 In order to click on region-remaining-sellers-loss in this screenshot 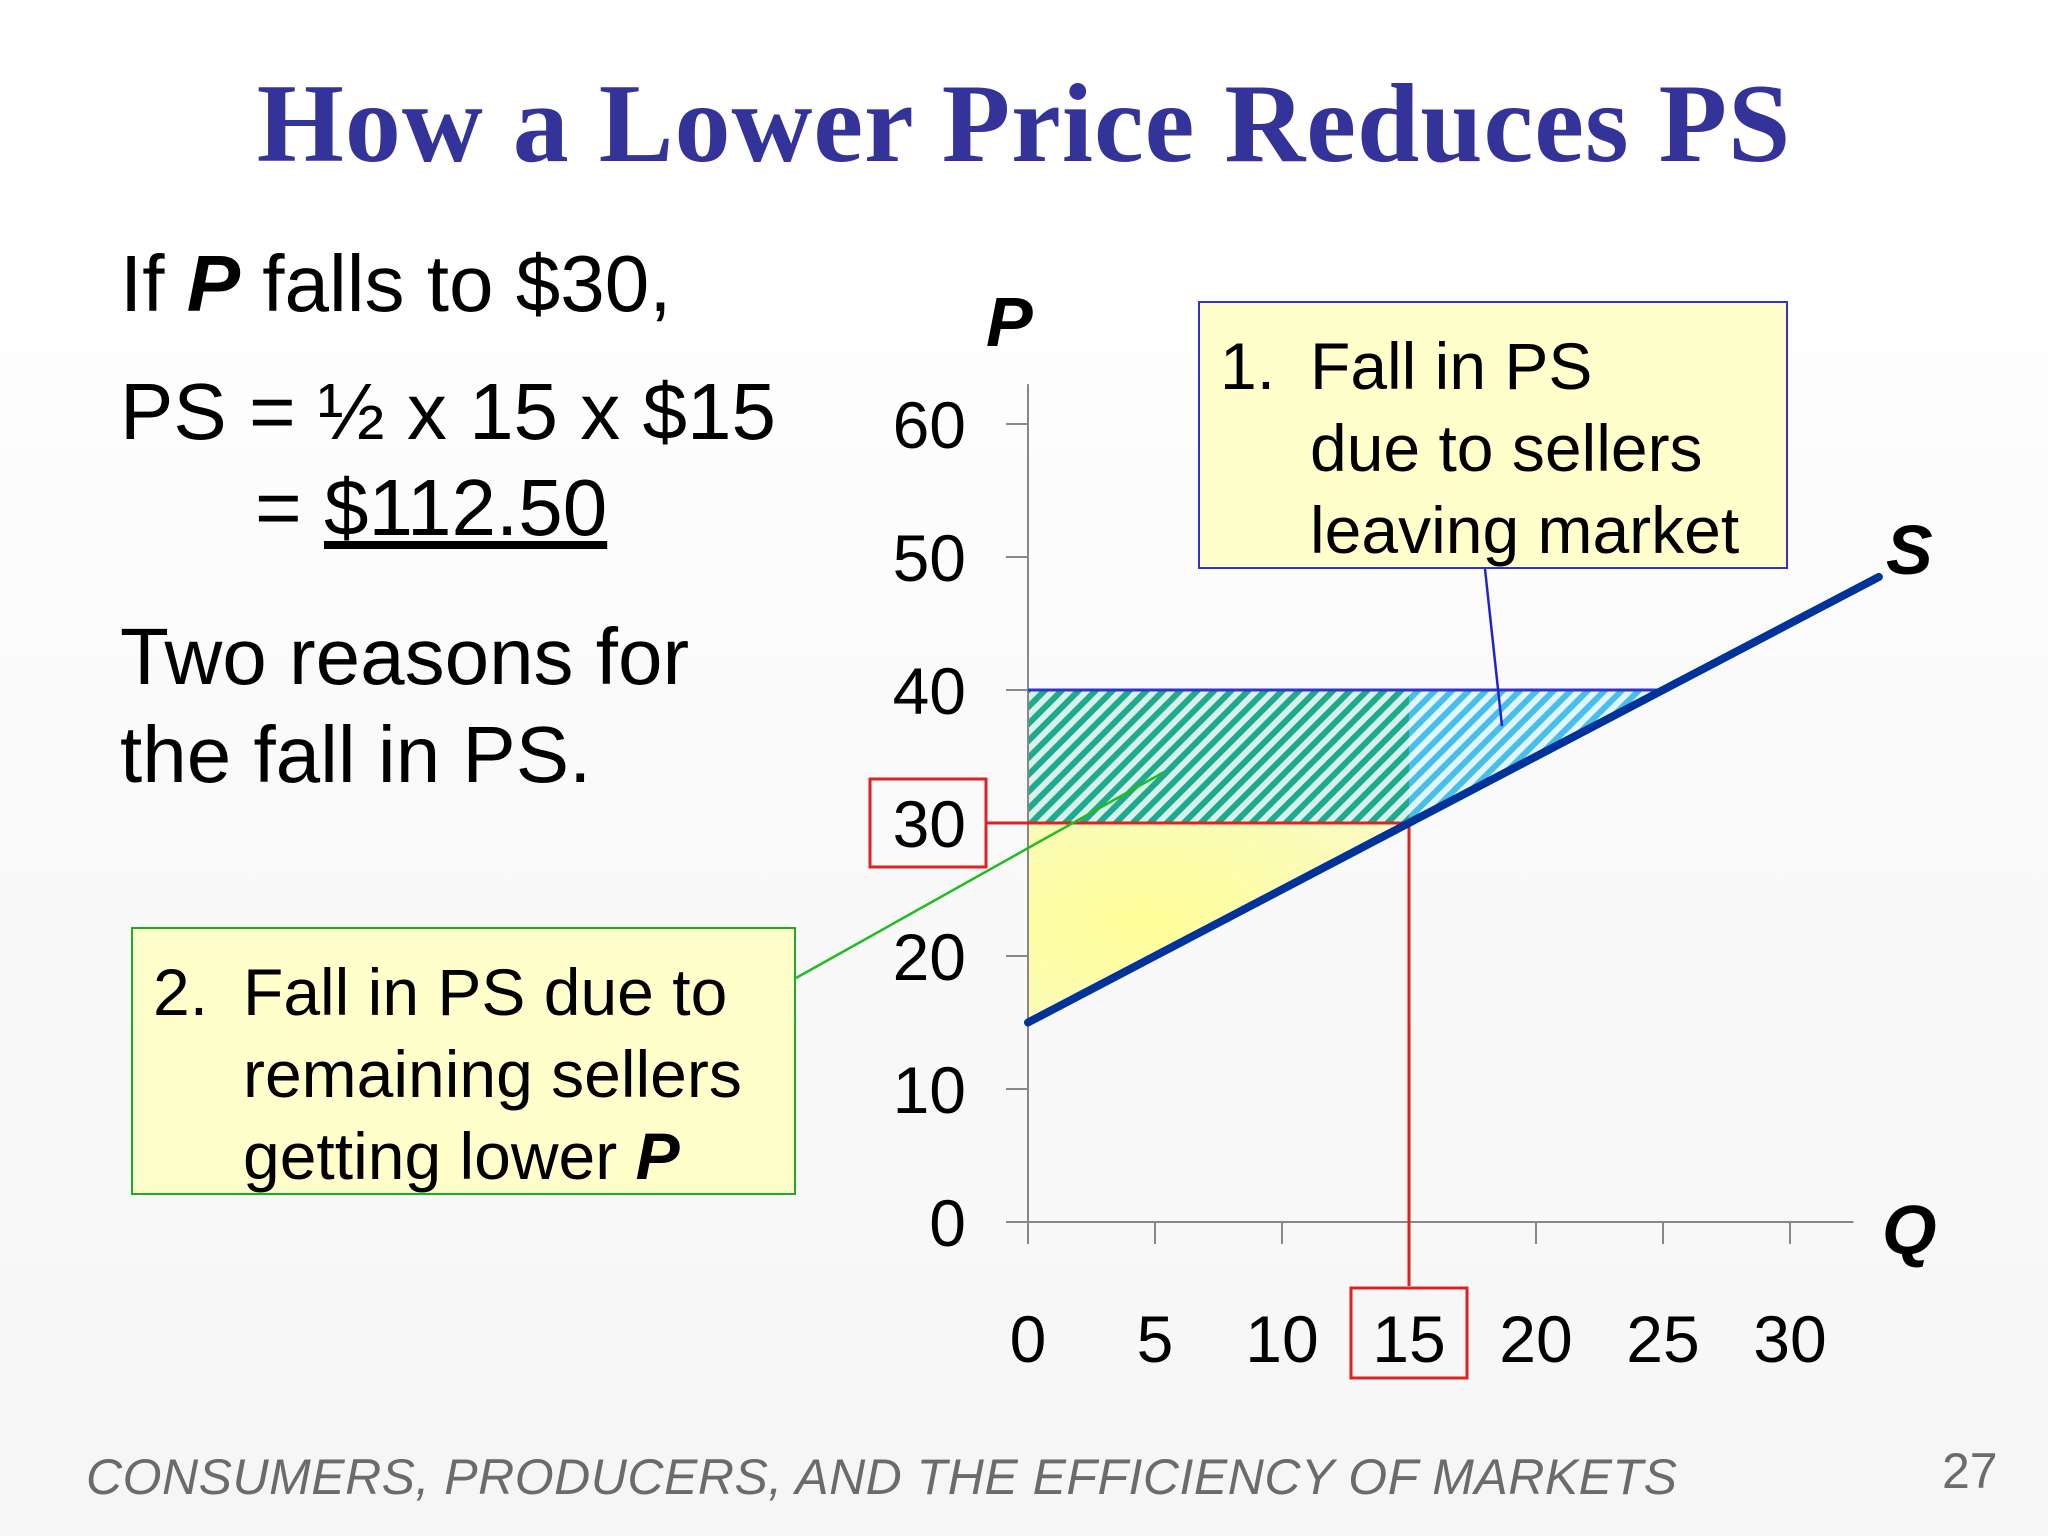, I will do `click(1218, 756)`.